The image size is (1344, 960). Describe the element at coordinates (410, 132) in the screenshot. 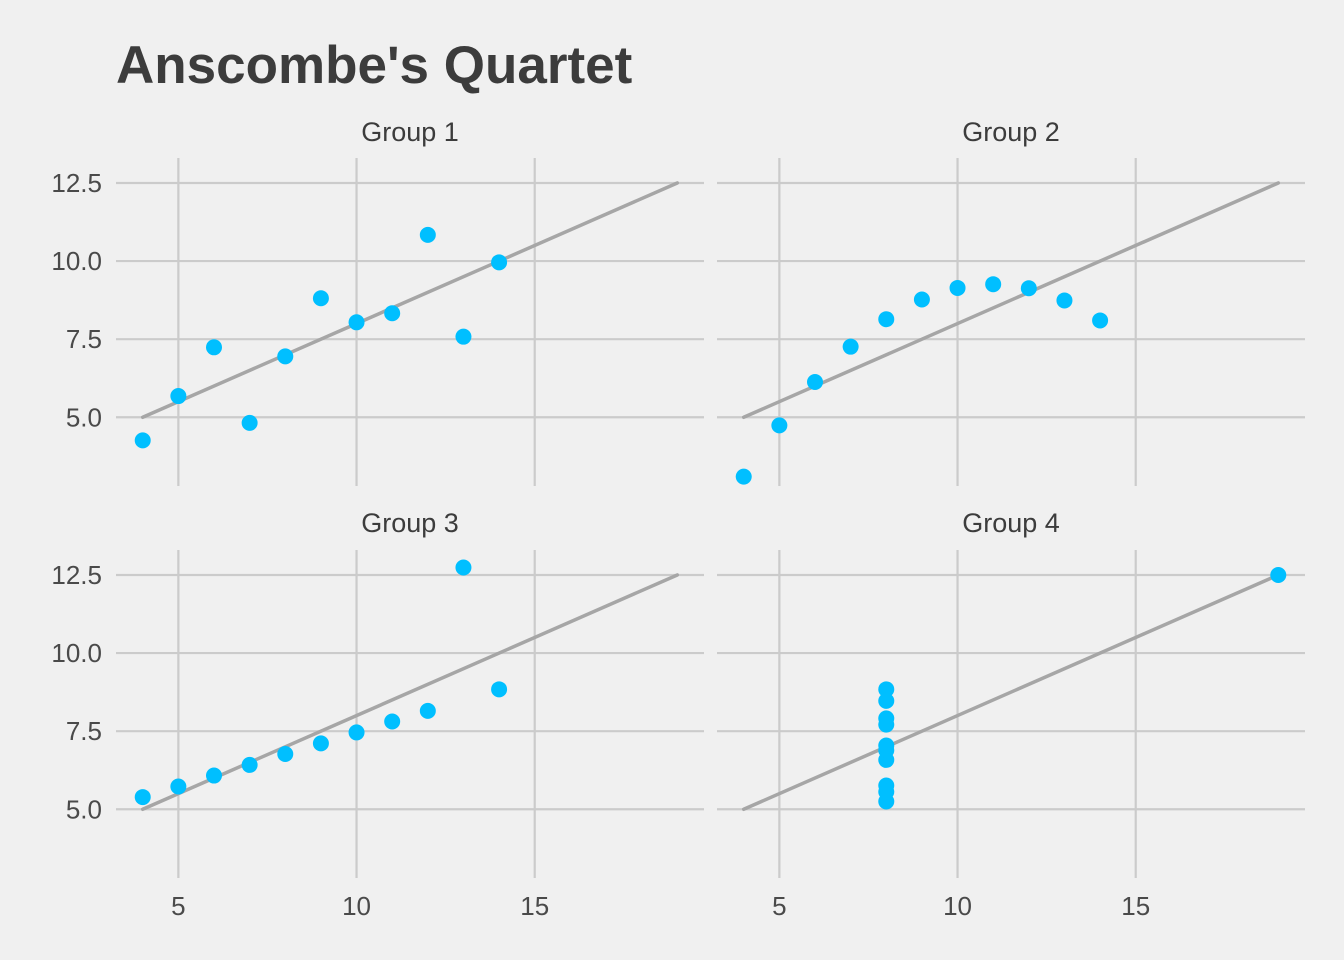

I see `panel-title: Group 1` at that location.